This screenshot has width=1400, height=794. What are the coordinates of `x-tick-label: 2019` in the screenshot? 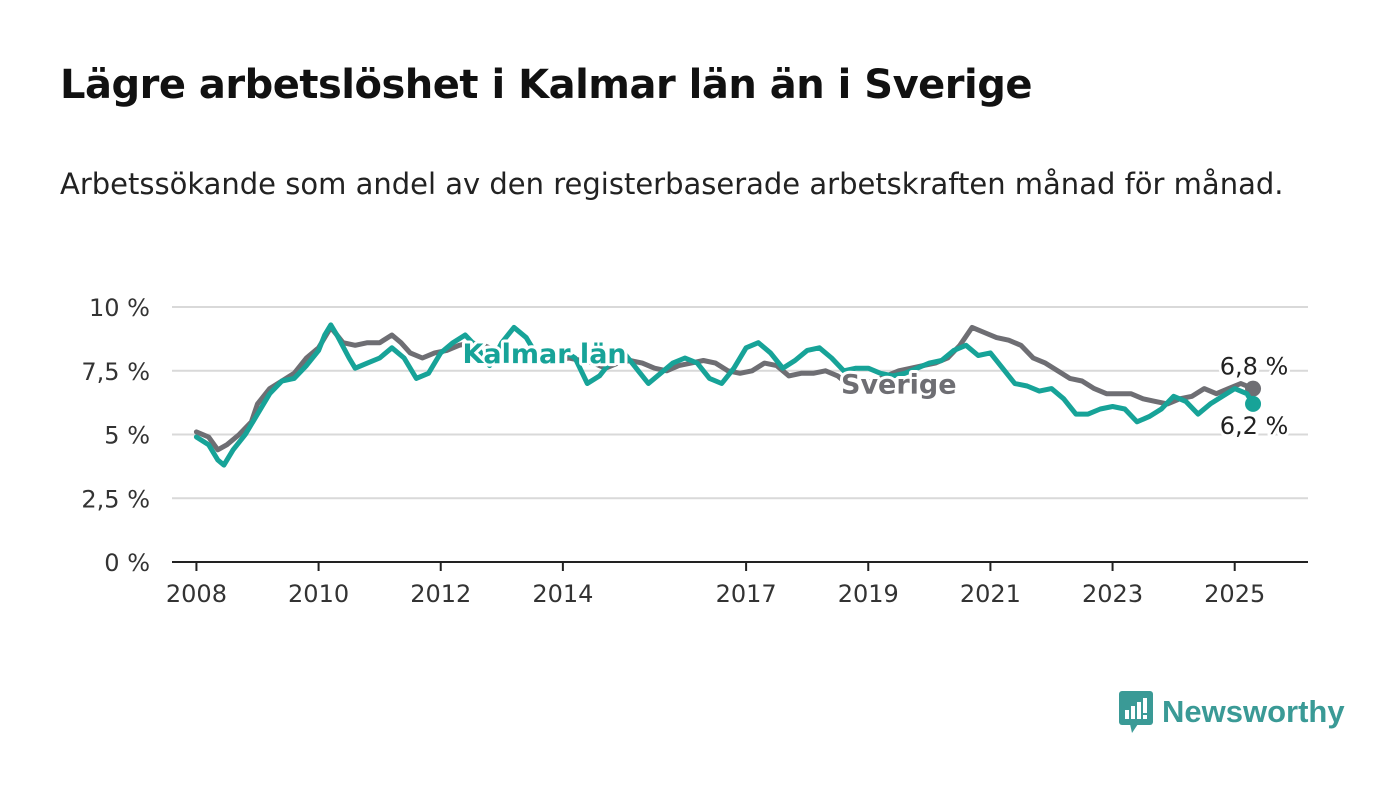 It's located at (868, 594).